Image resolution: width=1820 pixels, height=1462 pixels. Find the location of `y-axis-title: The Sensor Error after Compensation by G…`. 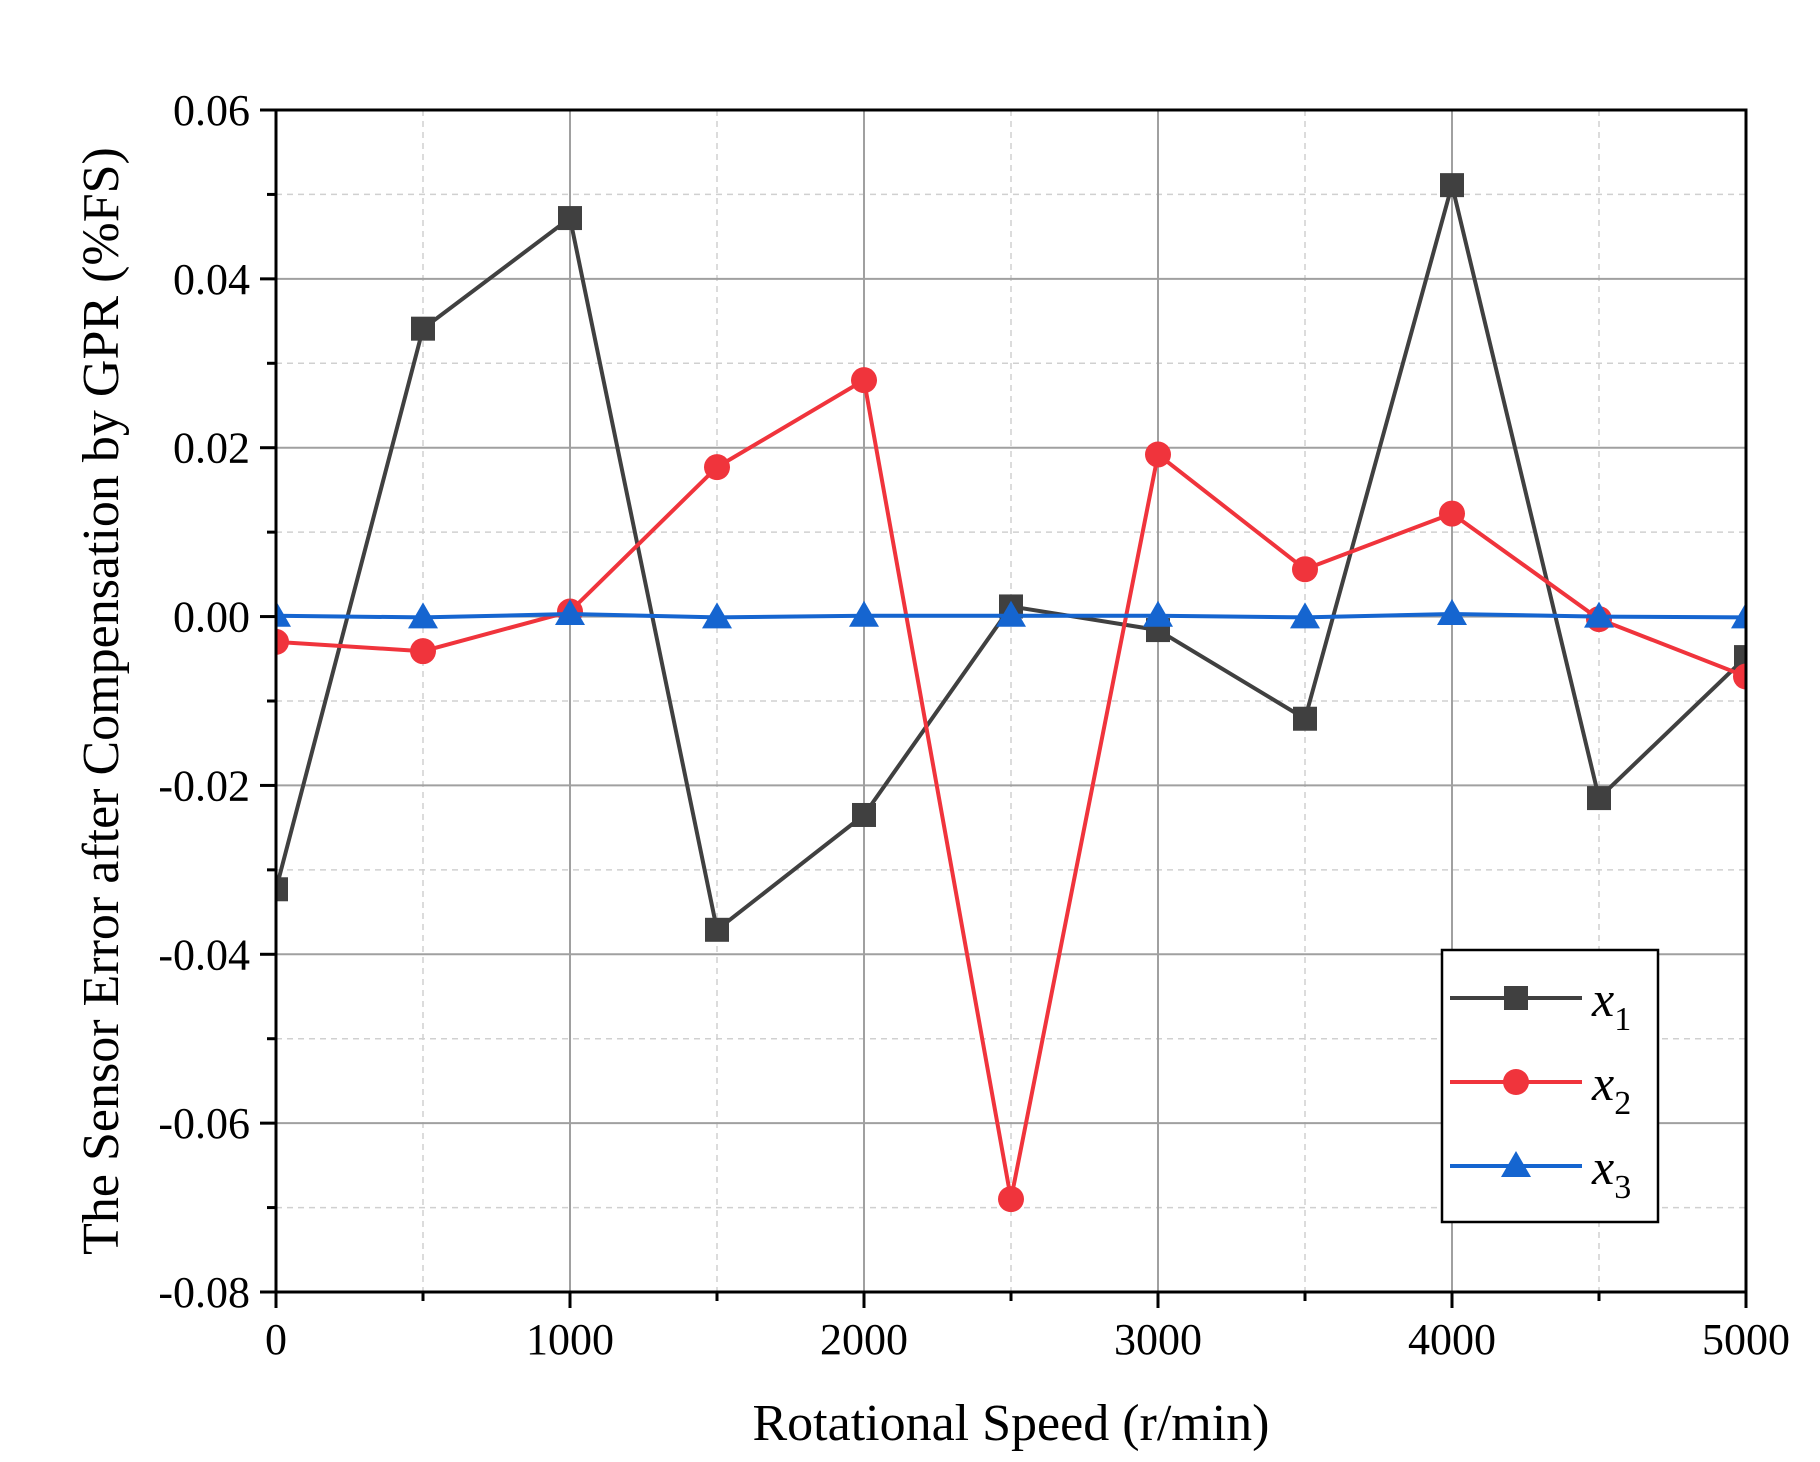

y-axis-title: The Sensor Error after Compensation by G… is located at coordinates (101, 701).